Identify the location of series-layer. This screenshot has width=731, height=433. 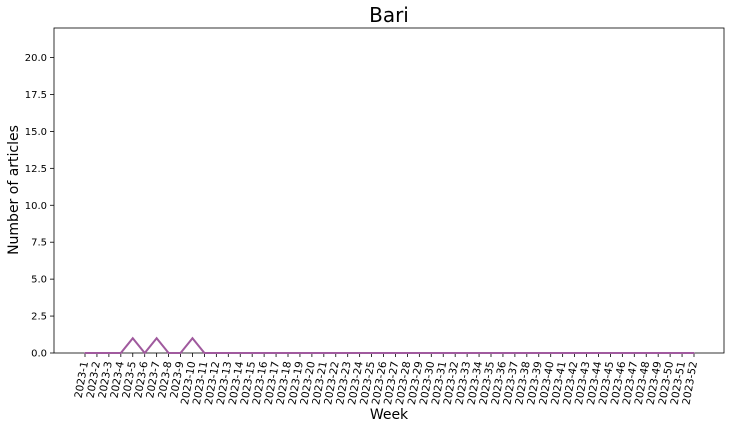
(389, 345).